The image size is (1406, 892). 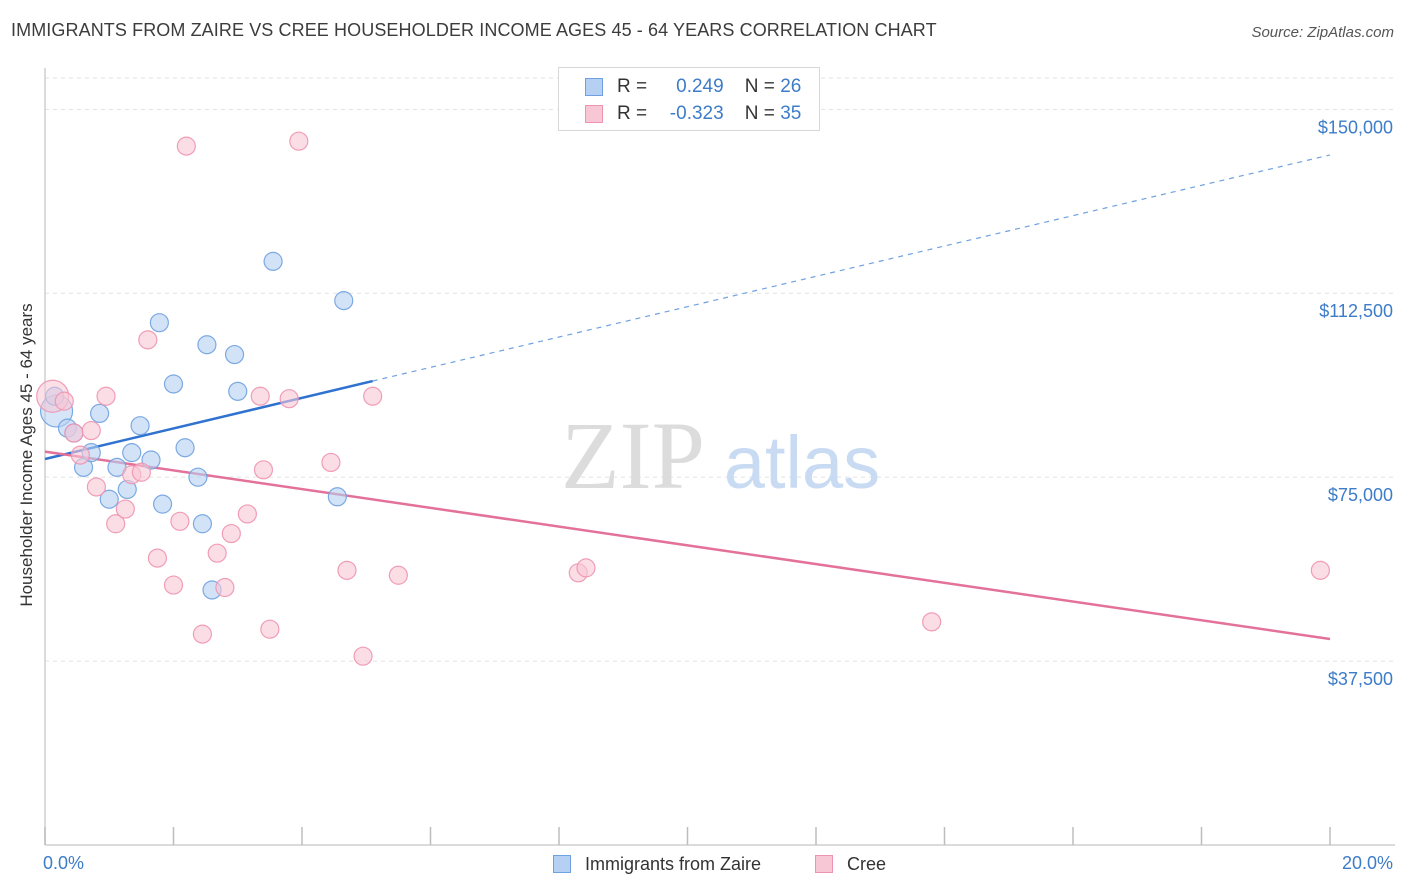 What do you see at coordinates (1355, 127) in the screenshot?
I see `y-tick-label: $150,000` at bounding box center [1355, 127].